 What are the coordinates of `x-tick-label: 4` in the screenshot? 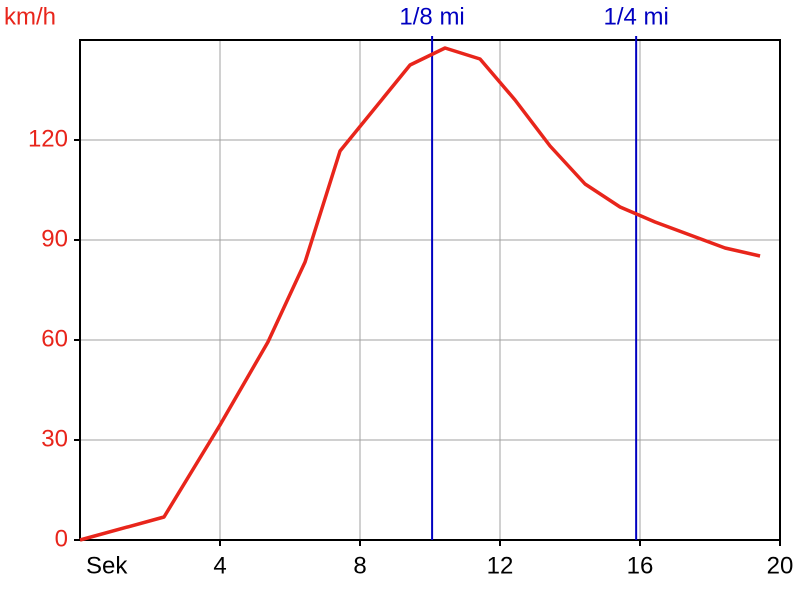 It's located at (219, 565).